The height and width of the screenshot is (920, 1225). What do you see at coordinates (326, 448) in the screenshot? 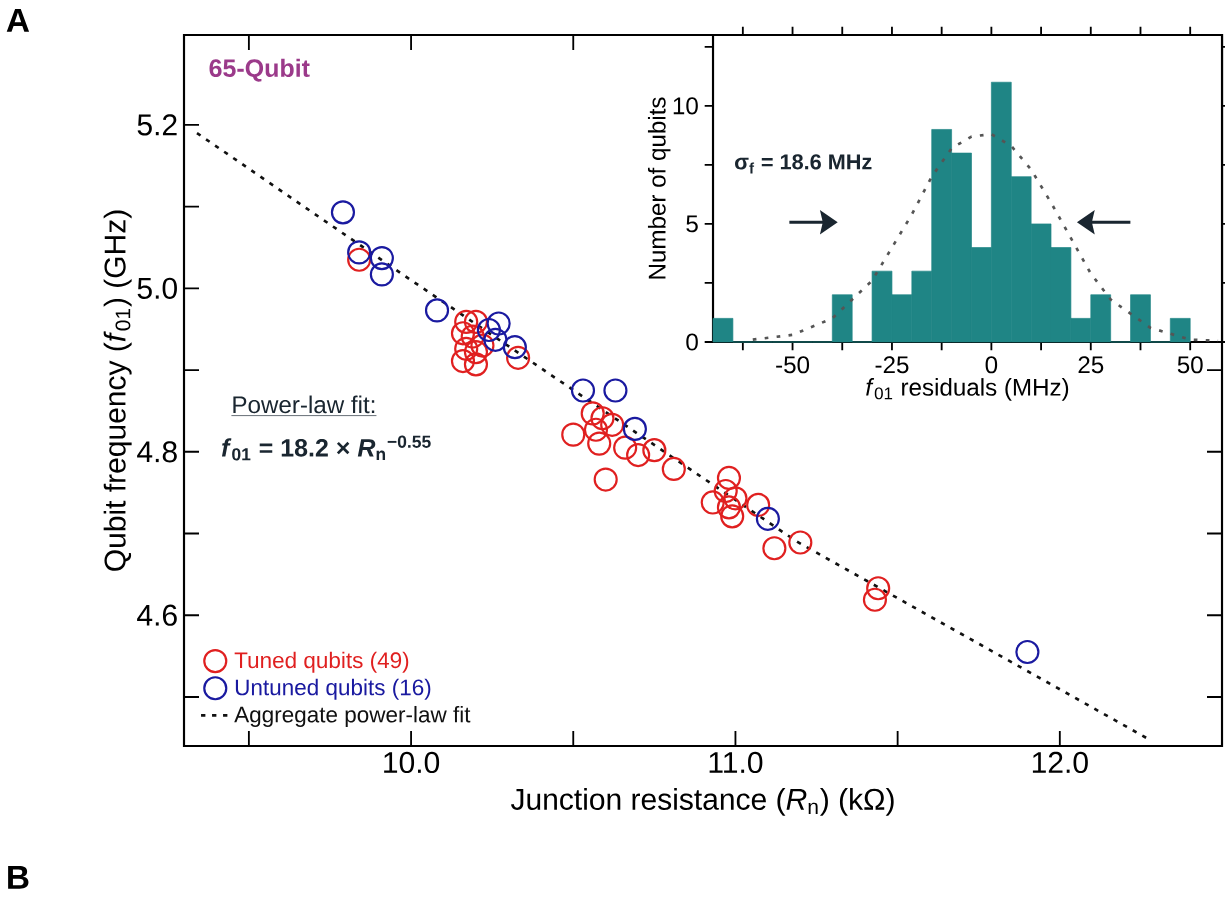
I see `annotation: f$_{01}$ = 18.2 × R$_{n}$−0.55` at bounding box center [326, 448].